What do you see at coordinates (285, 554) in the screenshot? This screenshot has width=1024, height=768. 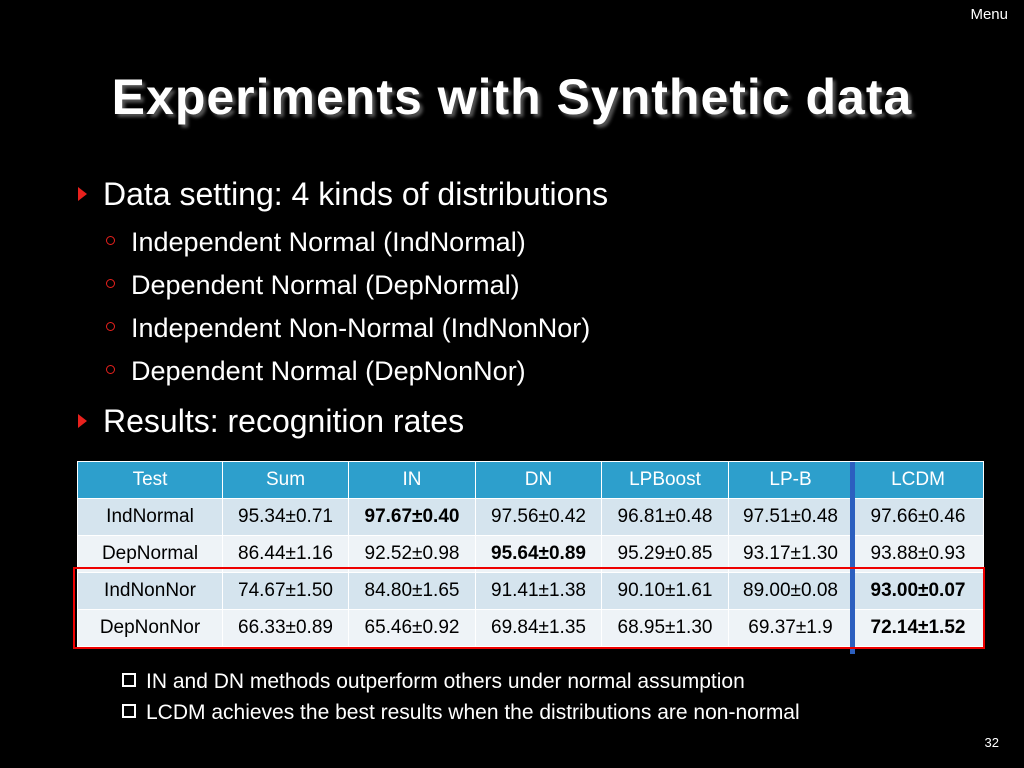 I see `table-cell: 86.44±1.16` at bounding box center [285, 554].